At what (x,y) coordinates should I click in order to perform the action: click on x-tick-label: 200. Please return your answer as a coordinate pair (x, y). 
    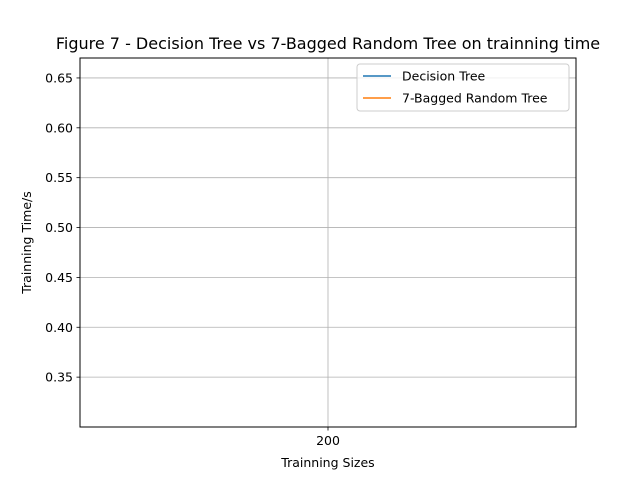
    Looking at the image, I should click on (328, 440).